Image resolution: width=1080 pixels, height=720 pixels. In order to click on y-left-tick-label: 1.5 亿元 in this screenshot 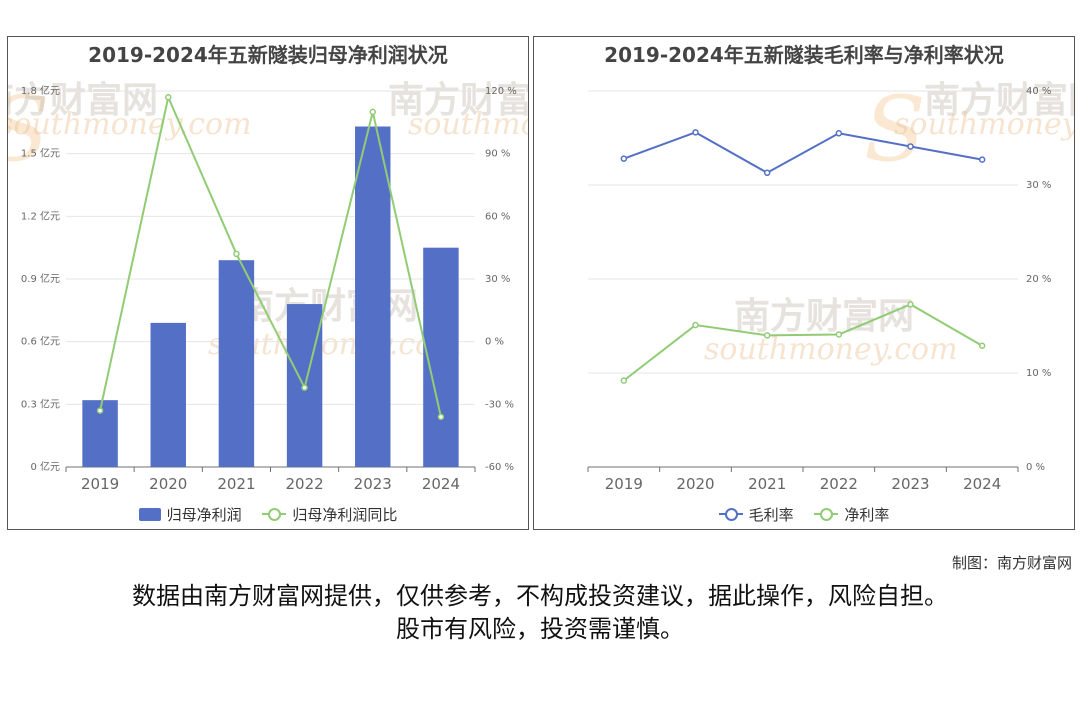, I will do `click(40, 153)`.